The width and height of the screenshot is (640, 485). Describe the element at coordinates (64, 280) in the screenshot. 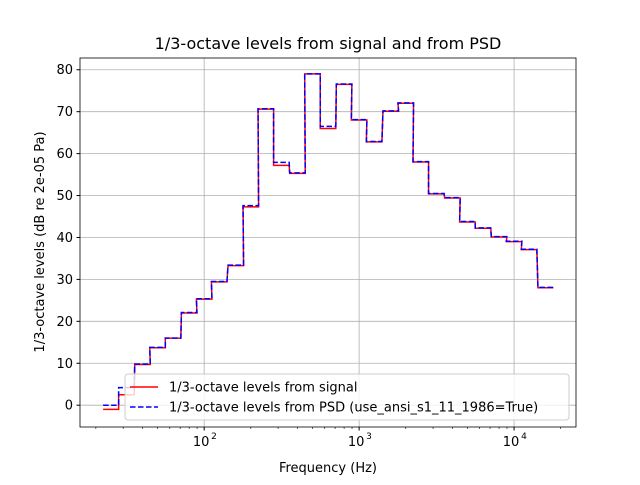

I see `y-tick-label: 30` at that location.